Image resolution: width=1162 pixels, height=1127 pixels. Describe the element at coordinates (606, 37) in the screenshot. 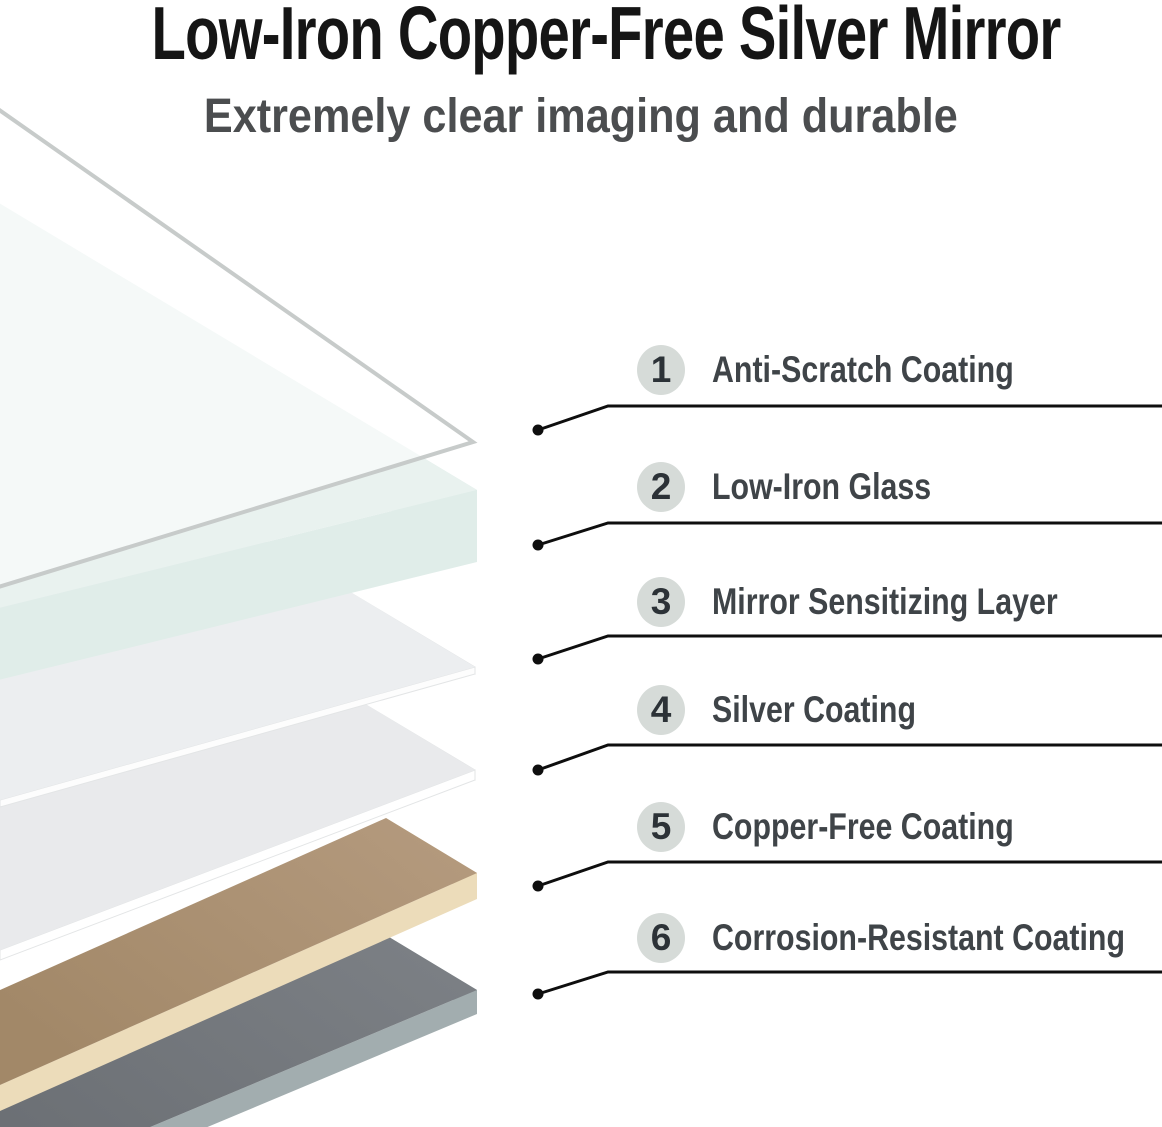

I see `page-title: Low-Iron Copper-Free Silver Mirror` at that location.